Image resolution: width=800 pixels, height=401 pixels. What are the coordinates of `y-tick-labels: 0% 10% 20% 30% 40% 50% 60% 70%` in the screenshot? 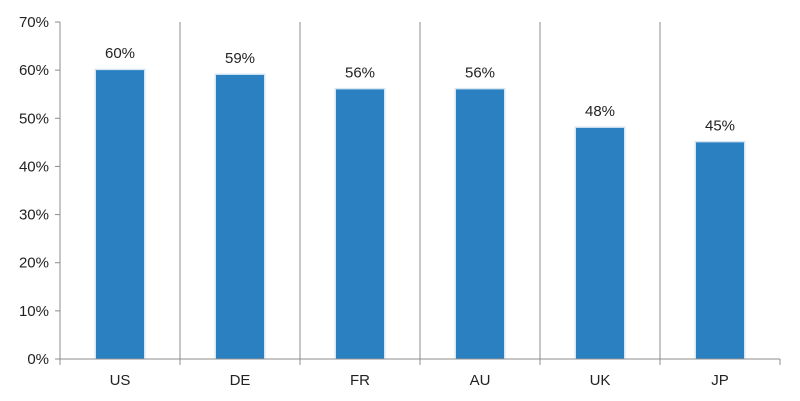 It's located at (34, 191).